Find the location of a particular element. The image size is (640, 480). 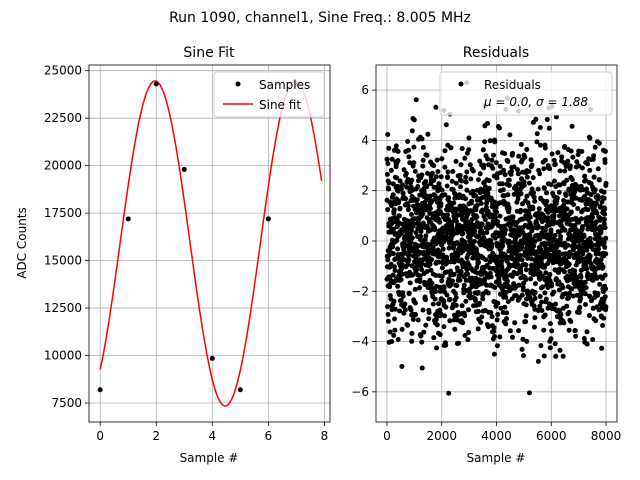

residuals-ytick-label: −2 is located at coordinates (360, 291).